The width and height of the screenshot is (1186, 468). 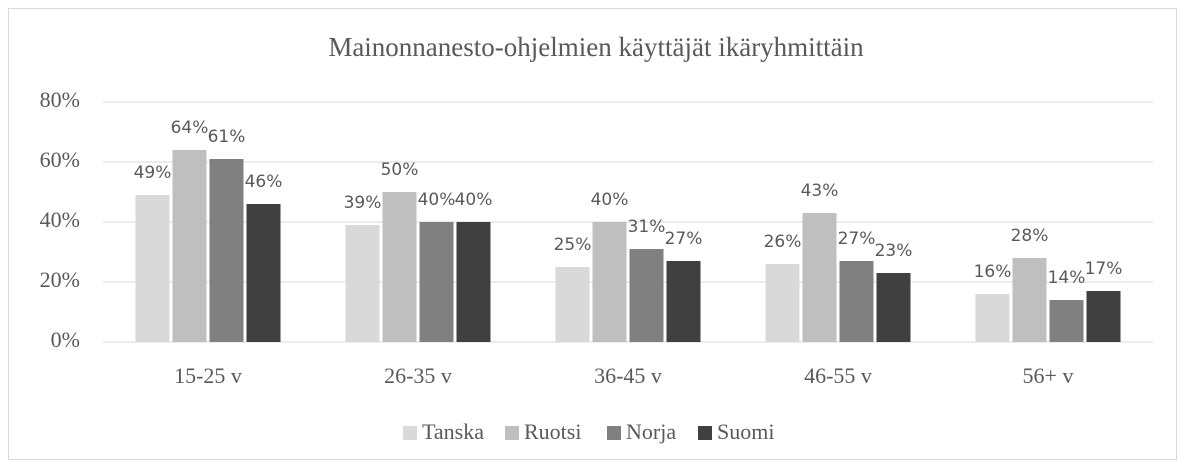 What do you see at coordinates (1048, 375) in the screenshot?
I see `x-tick-label: 56+ v` at bounding box center [1048, 375].